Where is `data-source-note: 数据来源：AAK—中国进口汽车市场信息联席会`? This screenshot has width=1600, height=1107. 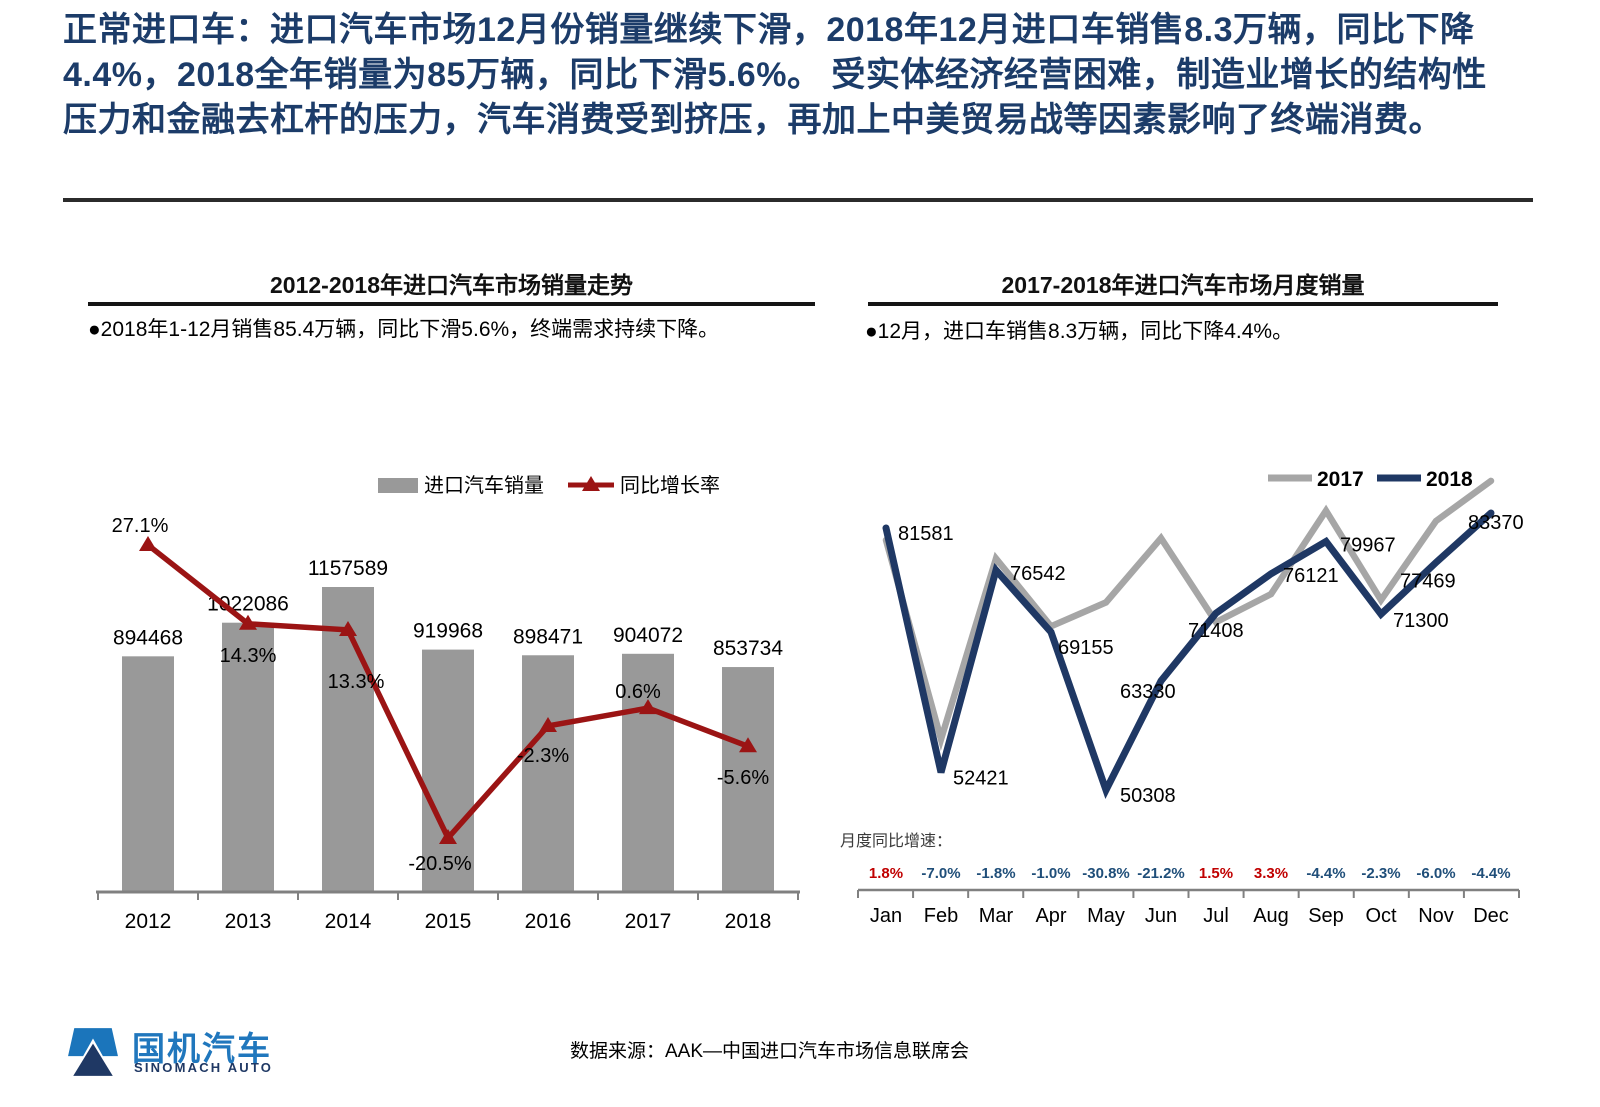 data-source-note: 数据来源：AAK—中国进口汽车市场信息联席会 is located at coordinates (770, 1051).